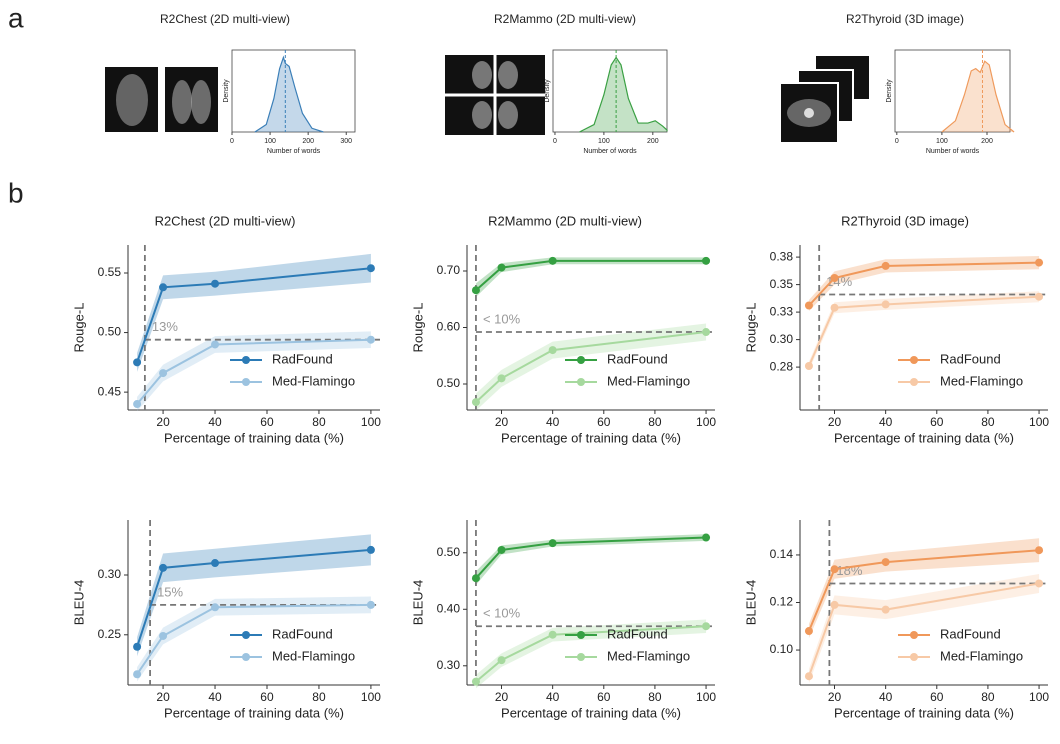 The image size is (1060, 744). Describe the element at coordinates (782, 284) in the screenshot. I see `y-tick-label: 0.35` at that location.